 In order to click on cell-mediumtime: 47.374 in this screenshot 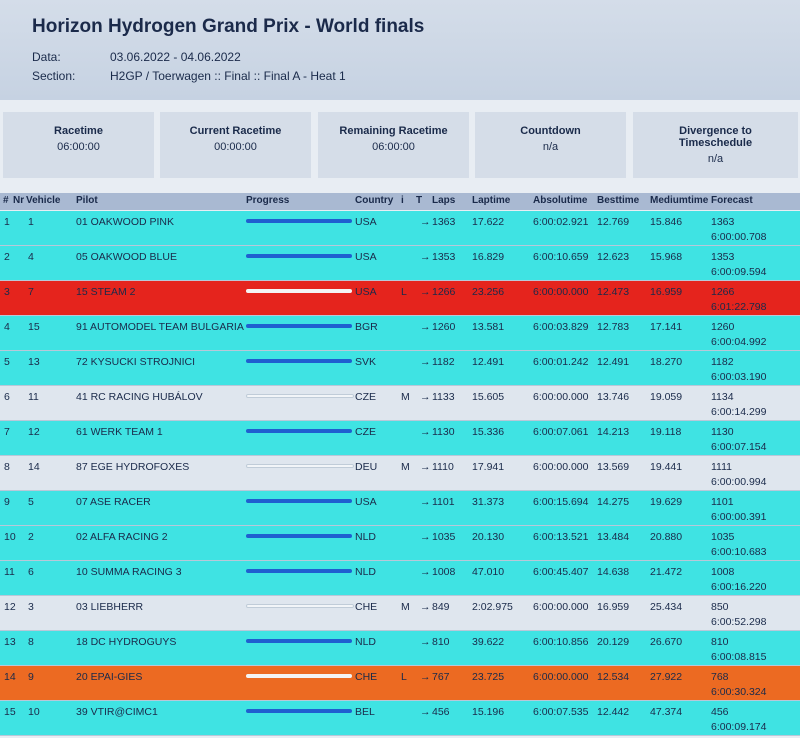, I will do `click(666, 712)`.